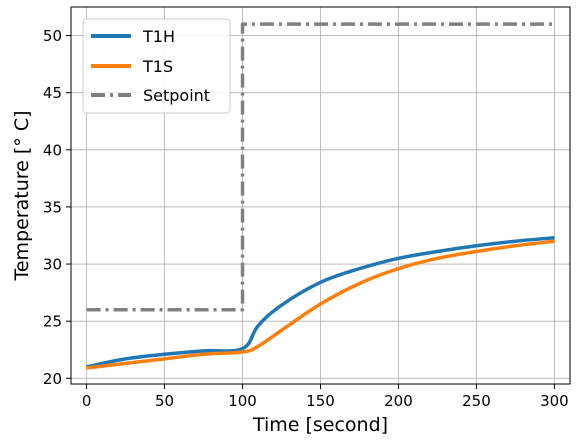 This screenshot has width=579, height=446. What do you see at coordinates (52, 265) in the screenshot?
I see `y-tick-label: 30` at bounding box center [52, 265].